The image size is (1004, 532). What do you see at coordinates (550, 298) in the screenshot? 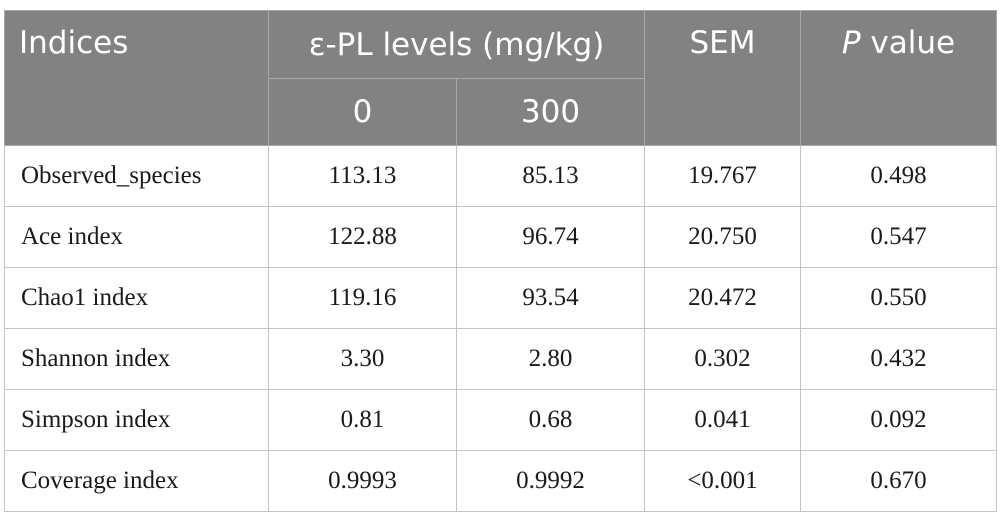
I see `cell-level-300: 93.54` at bounding box center [550, 298].